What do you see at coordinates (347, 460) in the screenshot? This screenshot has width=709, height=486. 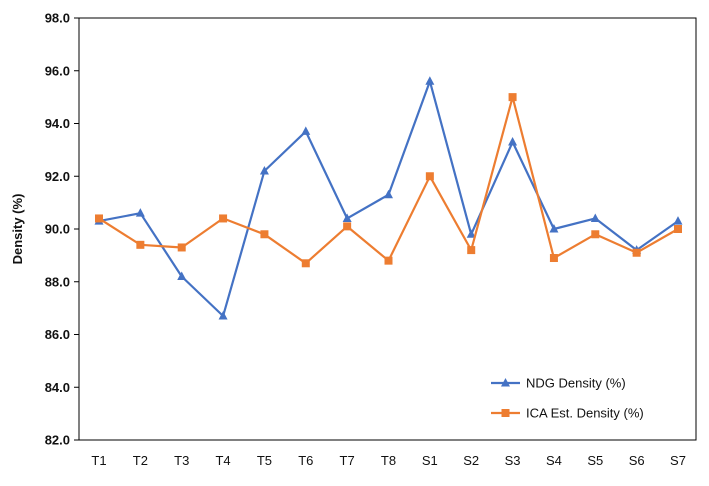 I see `x-tick-label: T7` at bounding box center [347, 460].